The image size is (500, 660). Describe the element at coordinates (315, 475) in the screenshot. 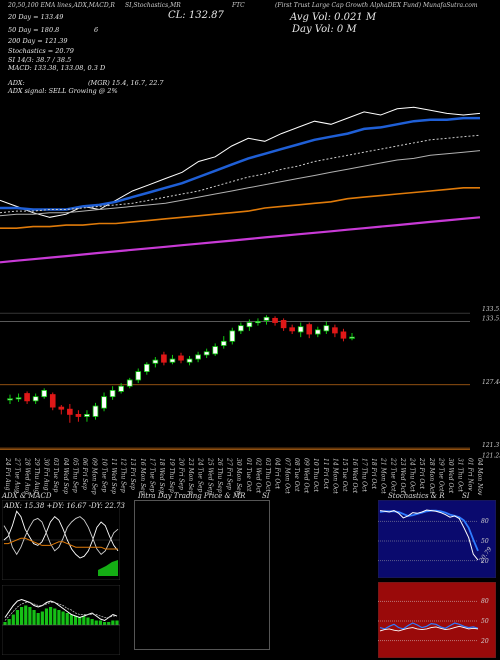

I see `date-label: 10 Thu Oct` at that location.